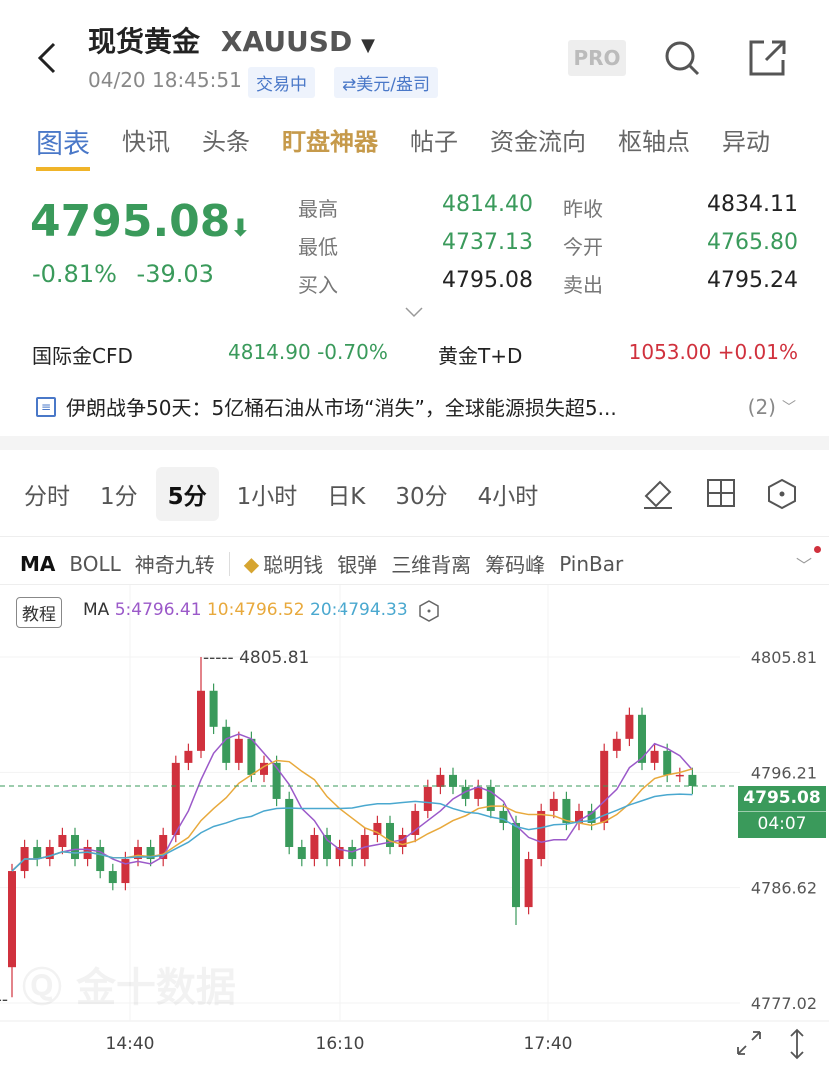  I want to click on ma20-value: 20:4794.33, so click(359, 610).